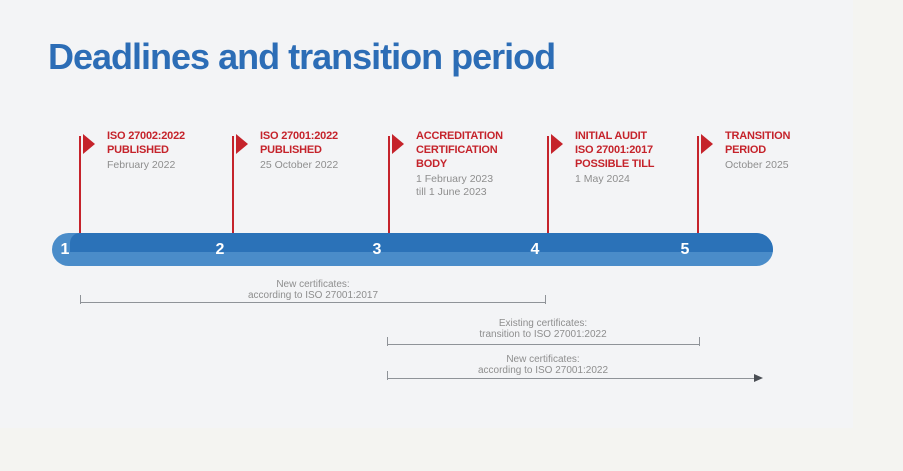 The image size is (903, 471). I want to click on milestone-2-label: ISO 27001:2022 PUBLISHED 25 October 2022, so click(335, 150).